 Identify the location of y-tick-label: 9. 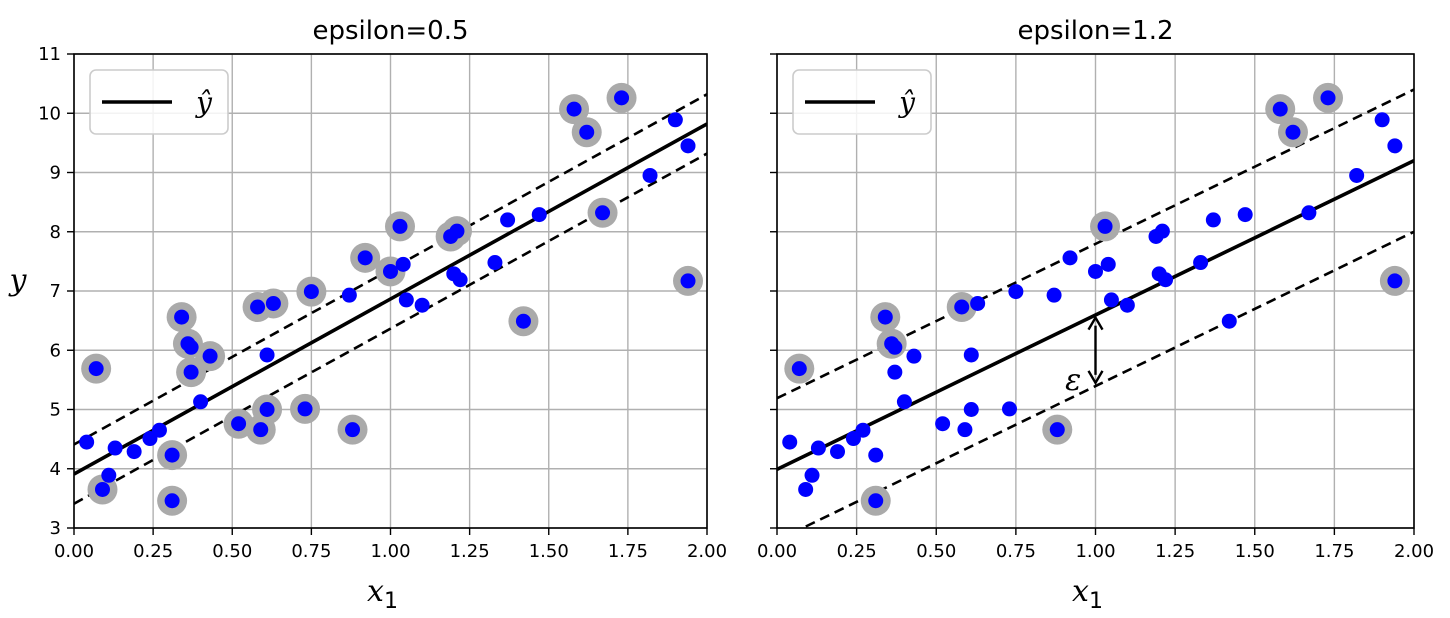
(55, 173).